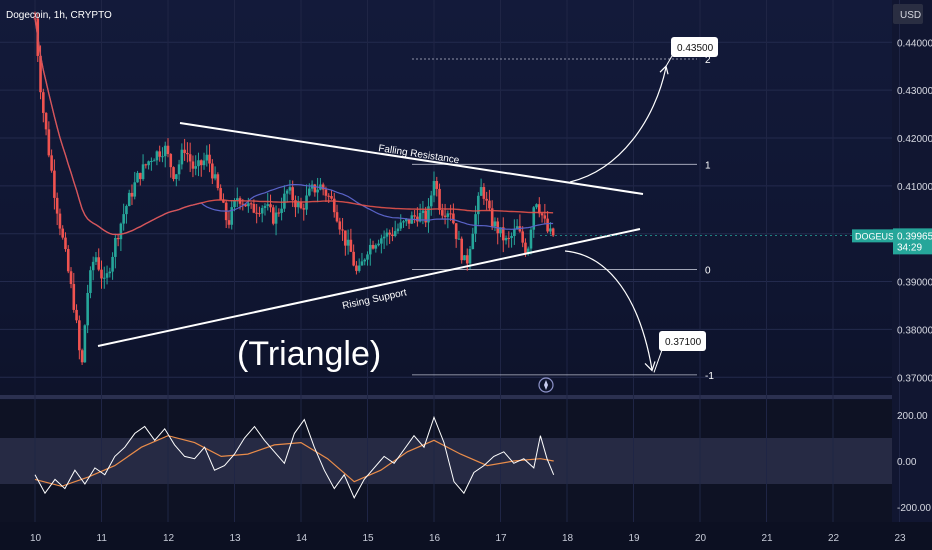 This screenshot has width=932, height=550. Describe the element at coordinates (914, 139) in the screenshot. I see `price-tick: 0.42000` at that location.